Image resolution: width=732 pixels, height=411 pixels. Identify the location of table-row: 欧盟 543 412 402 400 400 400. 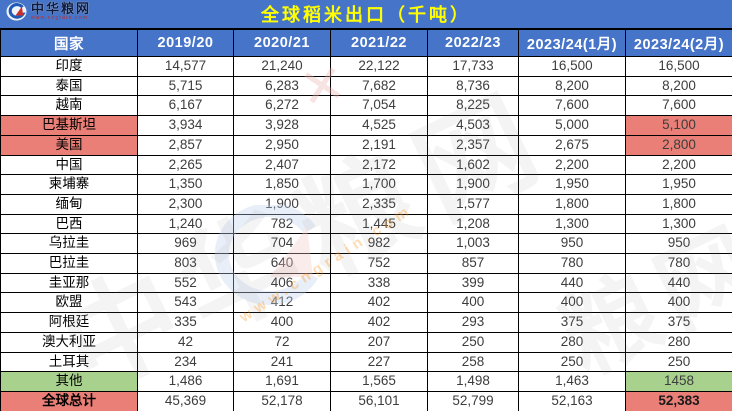
(366, 303).